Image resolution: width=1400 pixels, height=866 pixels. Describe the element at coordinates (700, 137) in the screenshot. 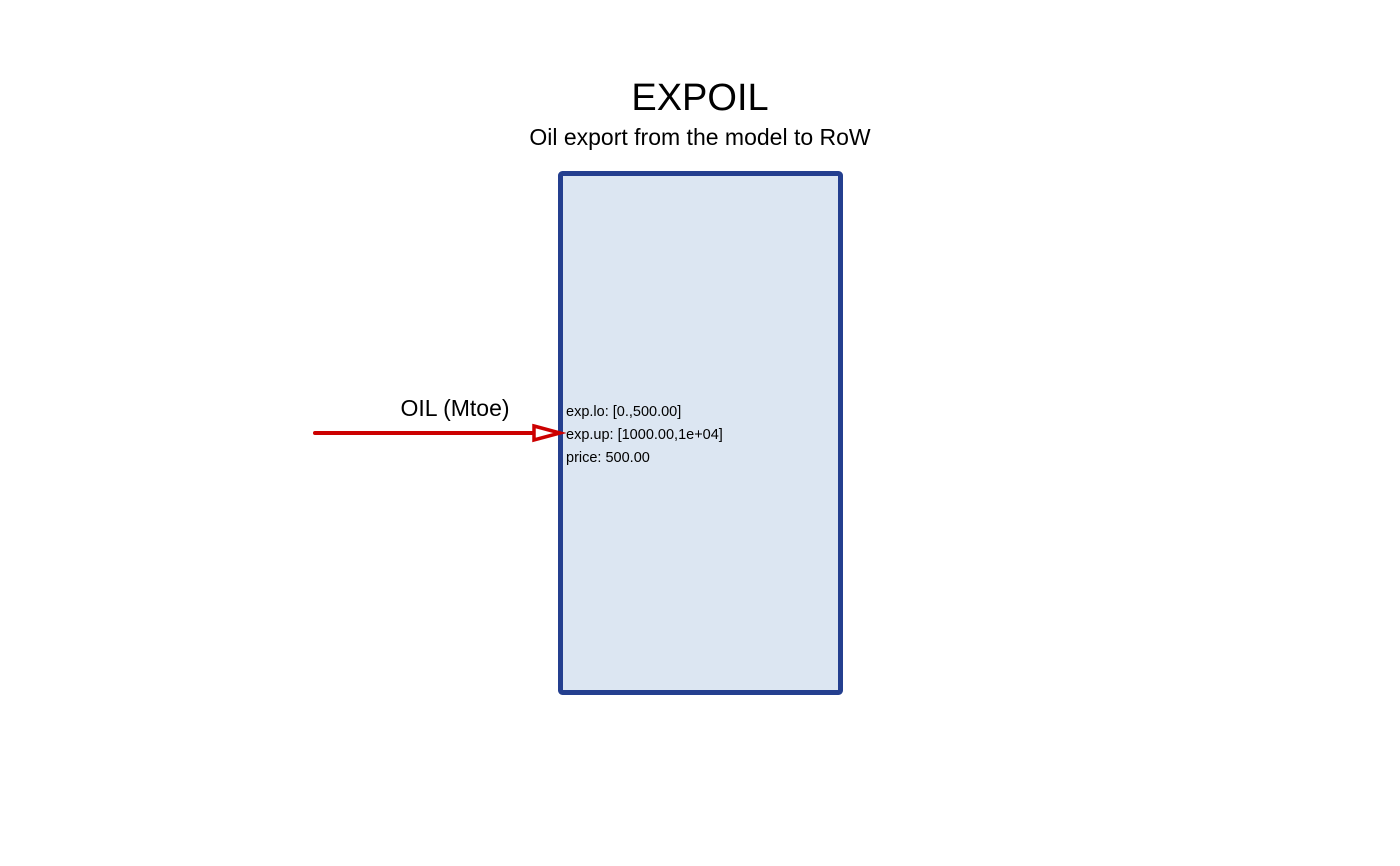

I see `diagram-subtitle: Oil export from the model to RoW` at that location.